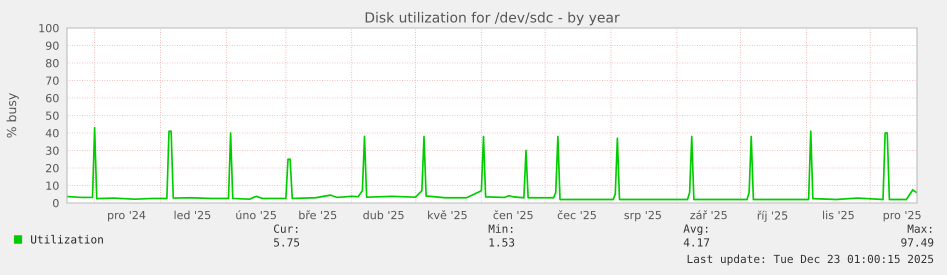 This screenshot has height=275, width=947. I want to click on y-tick-label: 50, so click(52, 115).